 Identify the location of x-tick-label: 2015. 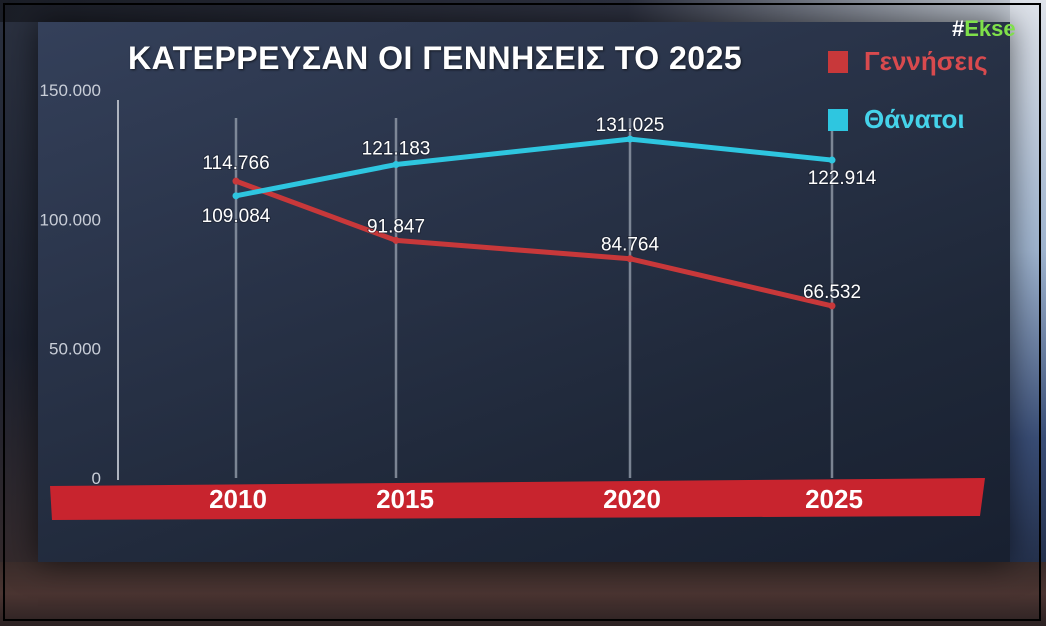
(405, 499).